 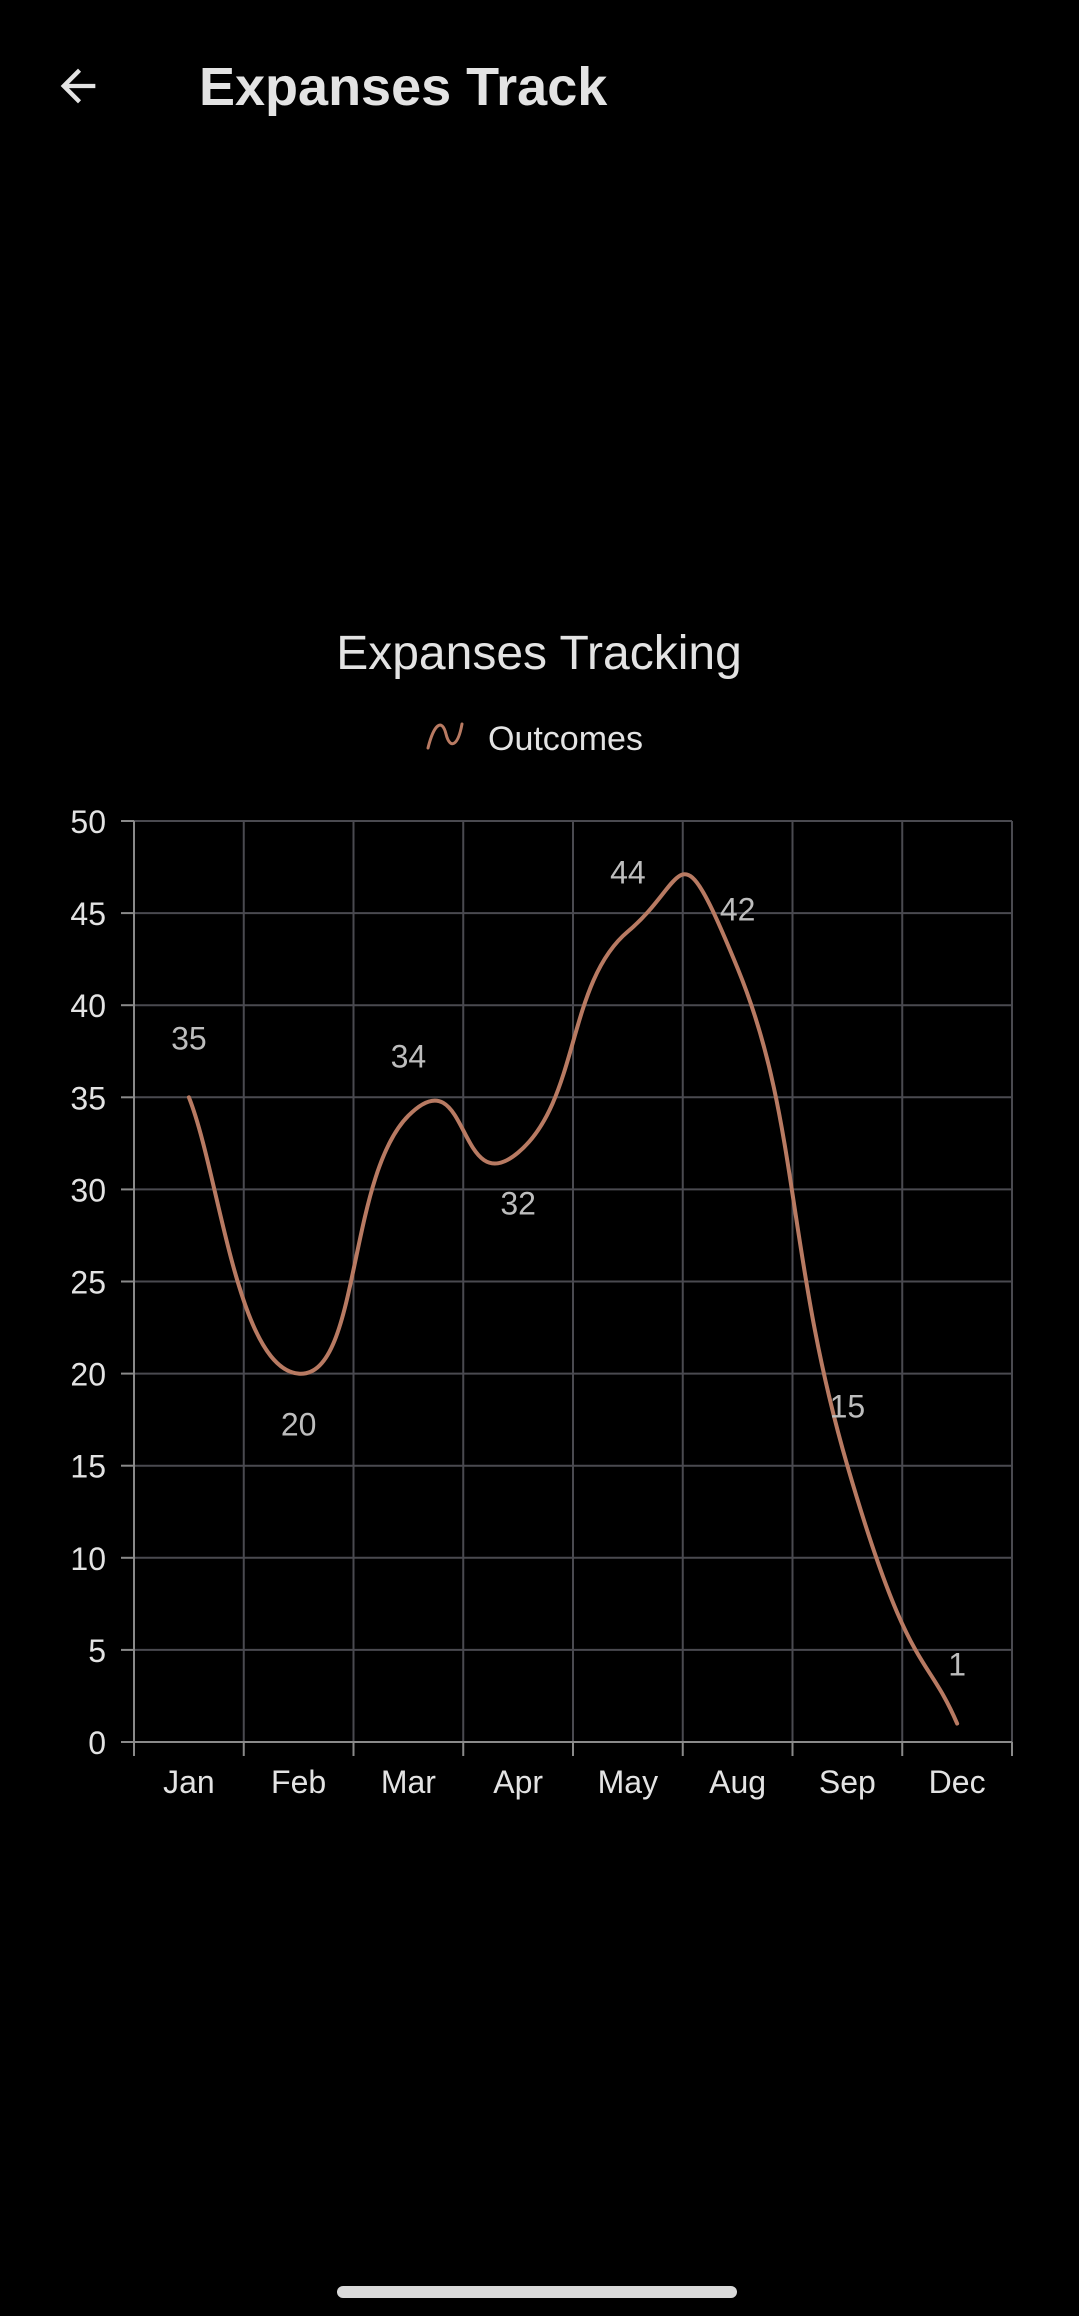 I want to click on data-label: 32, so click(x=518, y=1204).